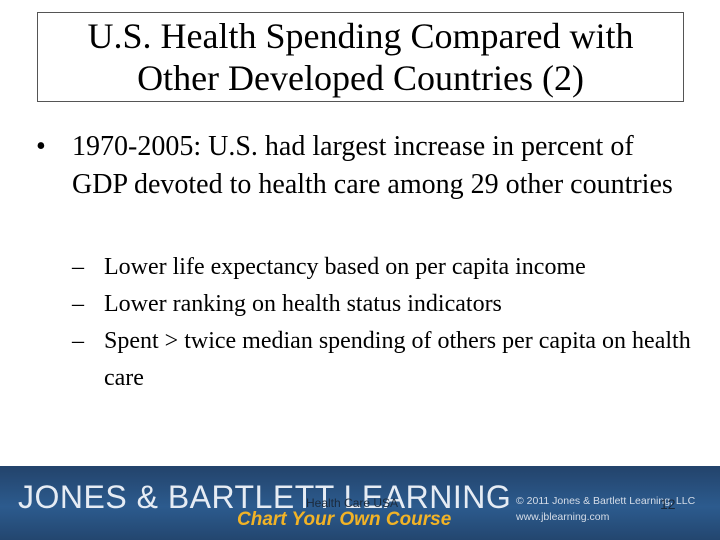 The width and height of the screenshot is (720, 540). What do you see at coordinates (606, 501) in the screenshot?
I see `copyright-line: © 2011 Jones & Bartlett Learning, LLC` at bounding box center [606, 501].